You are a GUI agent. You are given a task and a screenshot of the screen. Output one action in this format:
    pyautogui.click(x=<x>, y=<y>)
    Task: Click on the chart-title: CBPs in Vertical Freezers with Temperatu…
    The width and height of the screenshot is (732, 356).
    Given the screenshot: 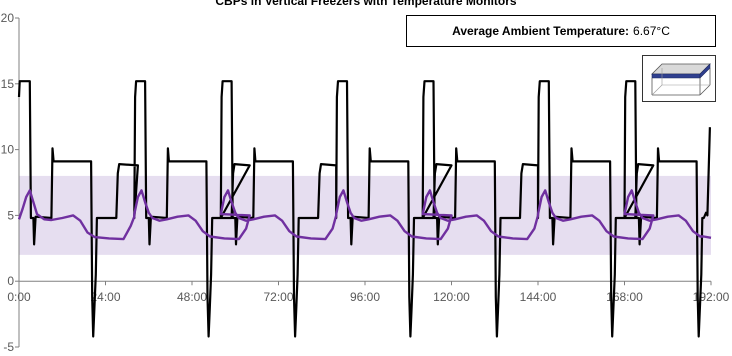 What is the action you would take?
    pyautogui.click(x=366, y=4)
    